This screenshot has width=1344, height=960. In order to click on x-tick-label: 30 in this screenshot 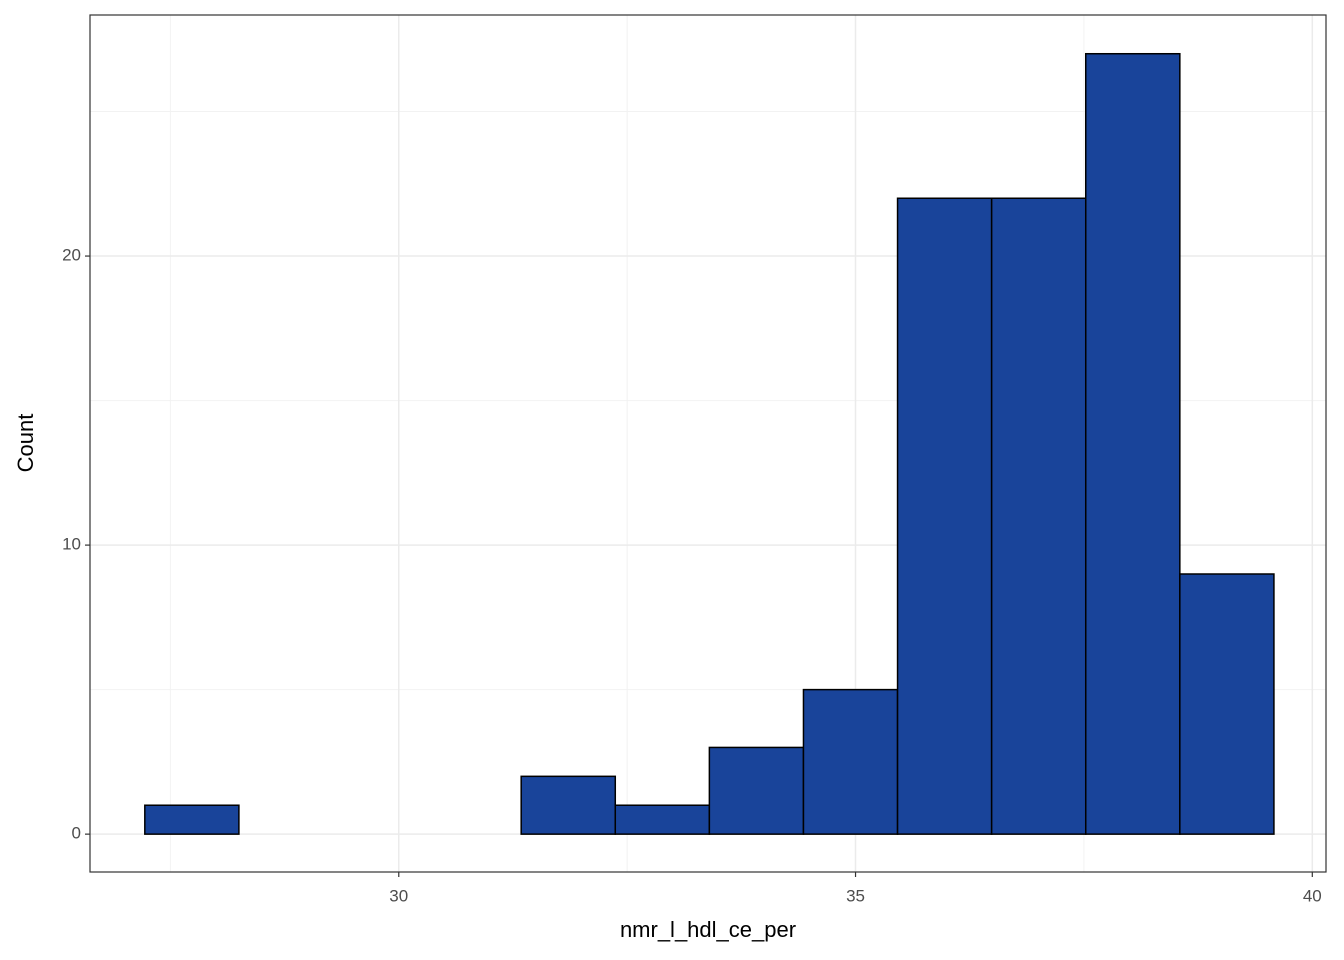, I will do `click(398, 895)`.